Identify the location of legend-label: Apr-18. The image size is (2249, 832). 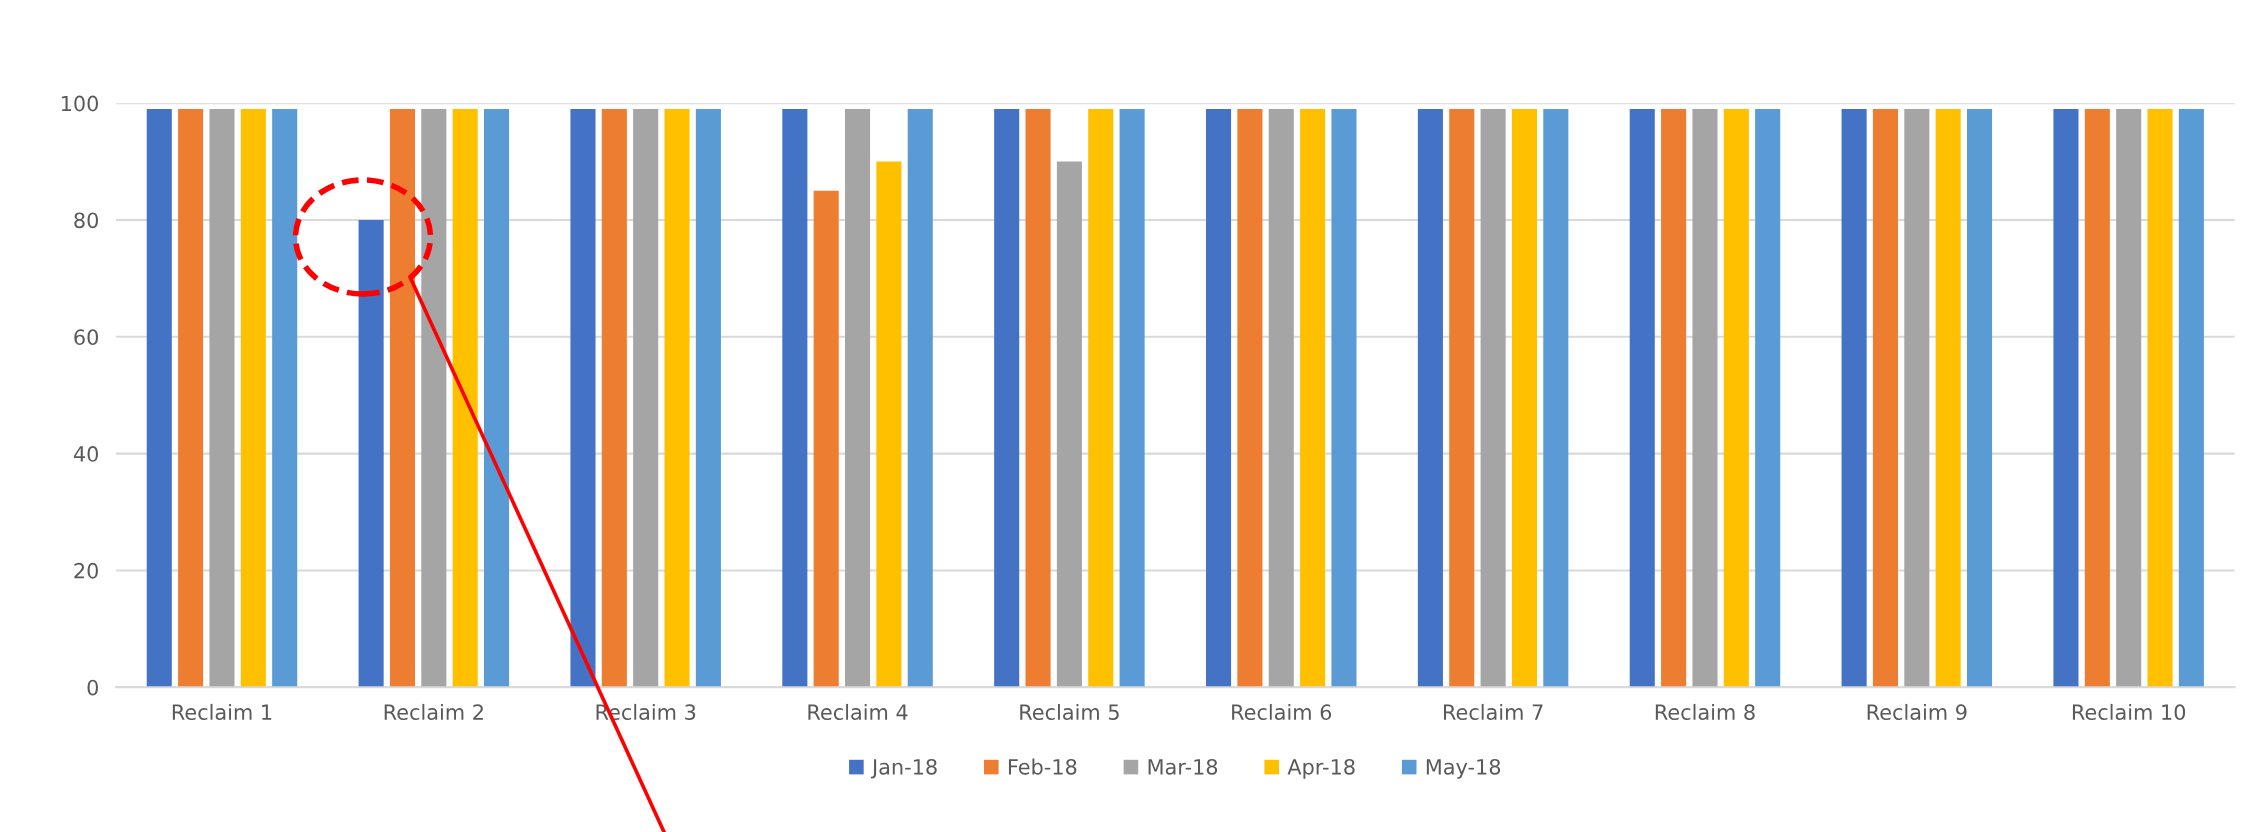
(1321, 768).